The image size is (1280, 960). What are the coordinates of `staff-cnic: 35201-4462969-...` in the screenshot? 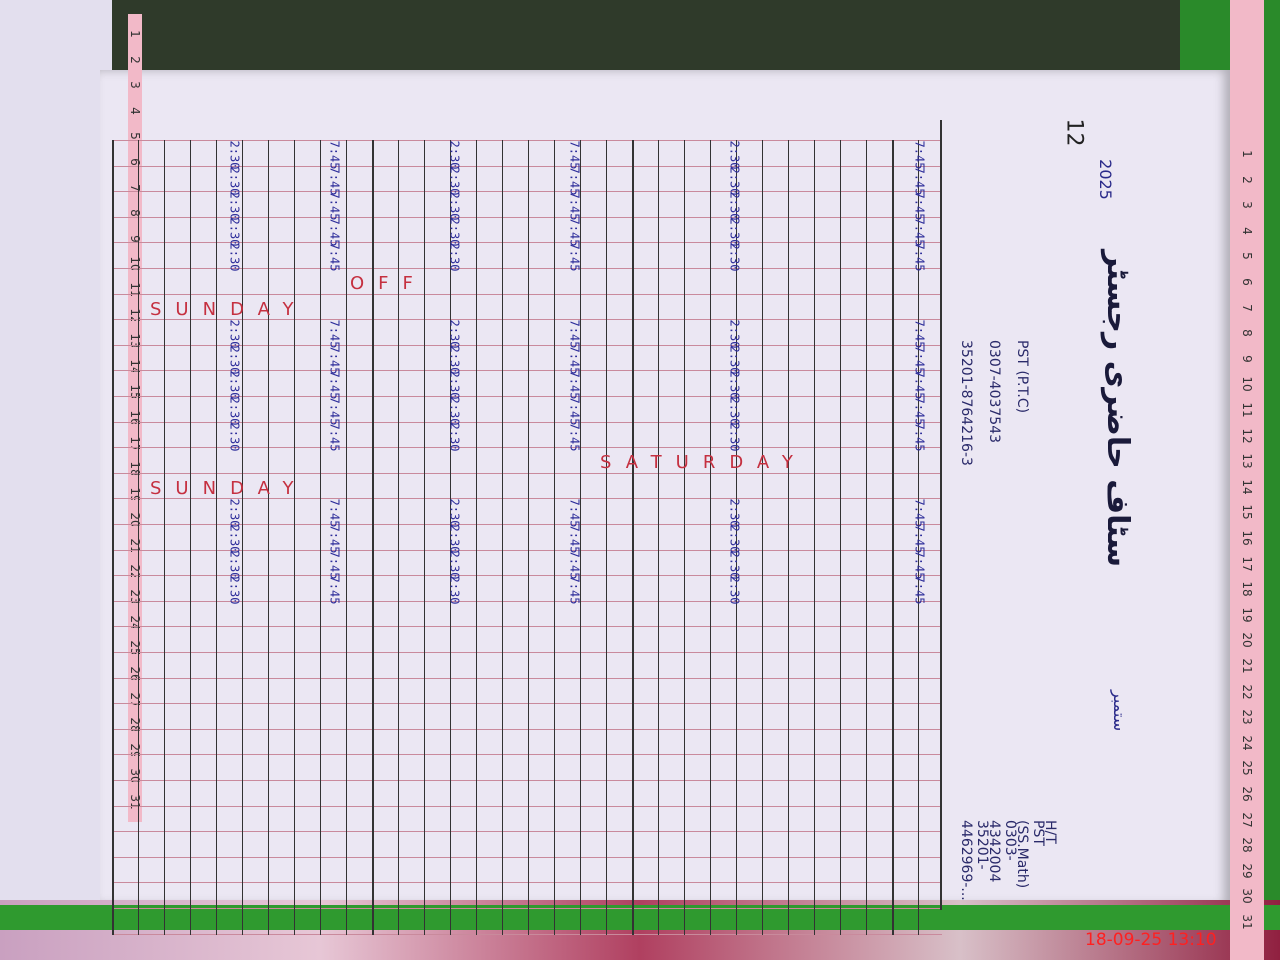 It's located at (974, 860).